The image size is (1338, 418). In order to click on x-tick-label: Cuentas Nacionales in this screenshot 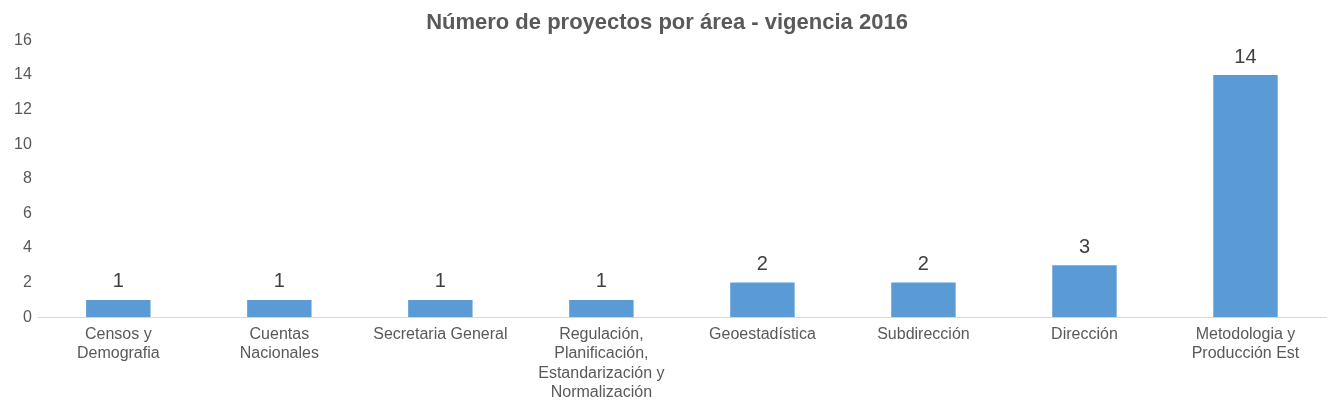, I will do `click(279, 343)`.